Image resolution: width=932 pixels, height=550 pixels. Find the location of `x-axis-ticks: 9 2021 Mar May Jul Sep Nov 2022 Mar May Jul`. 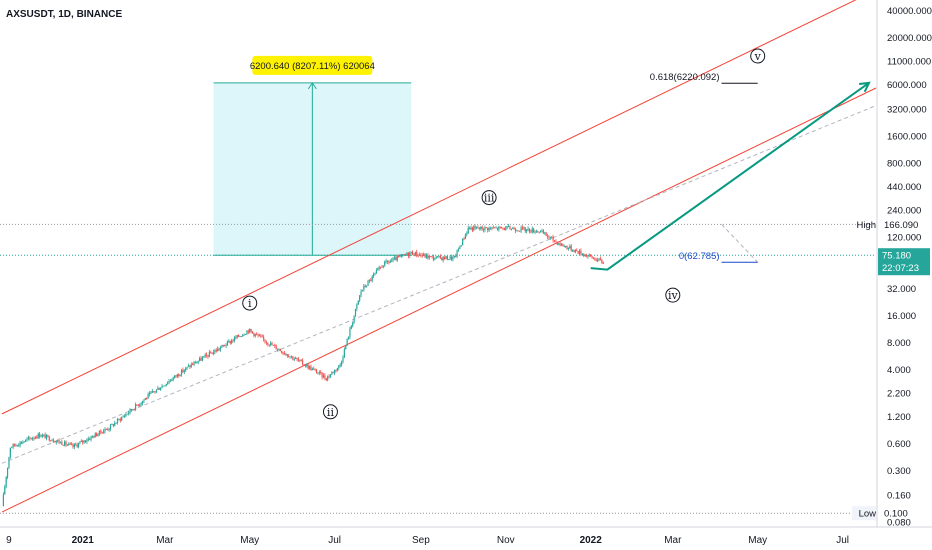

x-axis-ticks: 9 2021 Mar May Jul Sep Nov 2022 Mar May Jul is located at coordinates (427, 540).